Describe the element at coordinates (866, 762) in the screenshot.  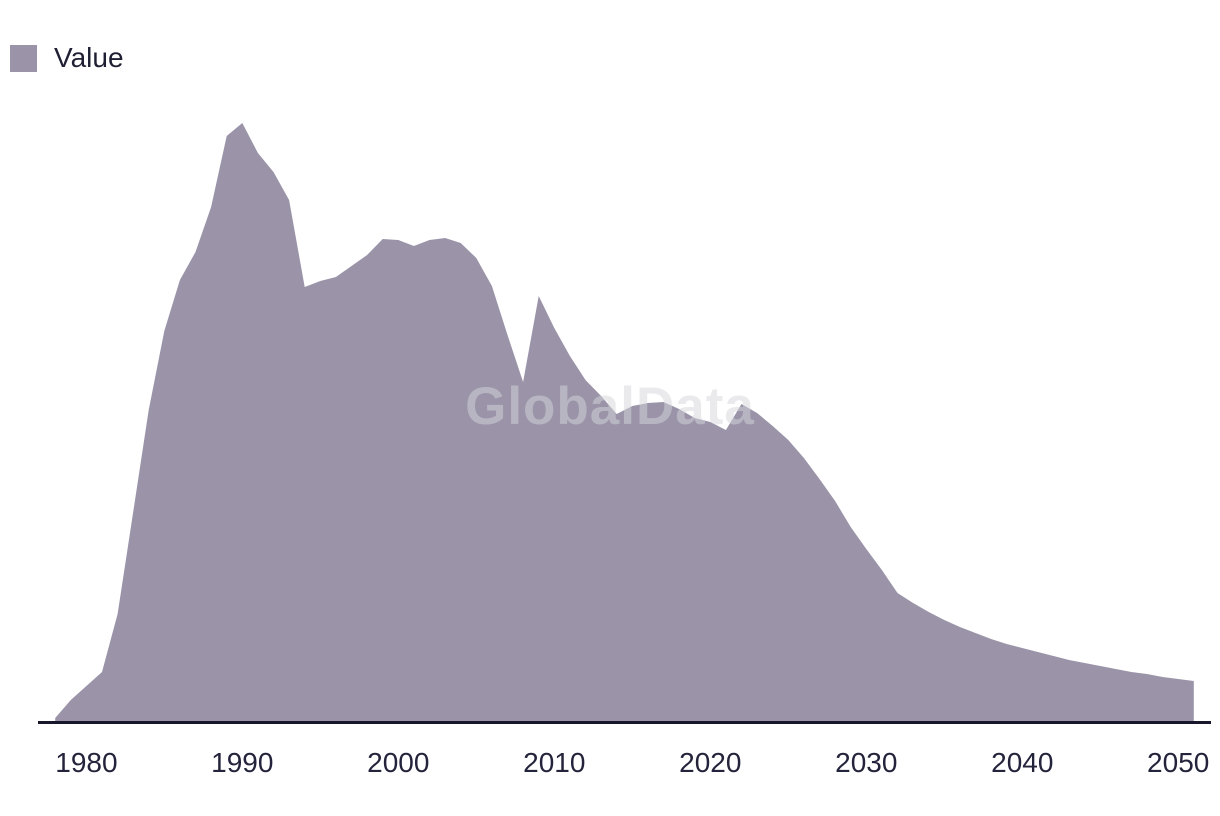
I see `x-tick-label: 2030` at that location.